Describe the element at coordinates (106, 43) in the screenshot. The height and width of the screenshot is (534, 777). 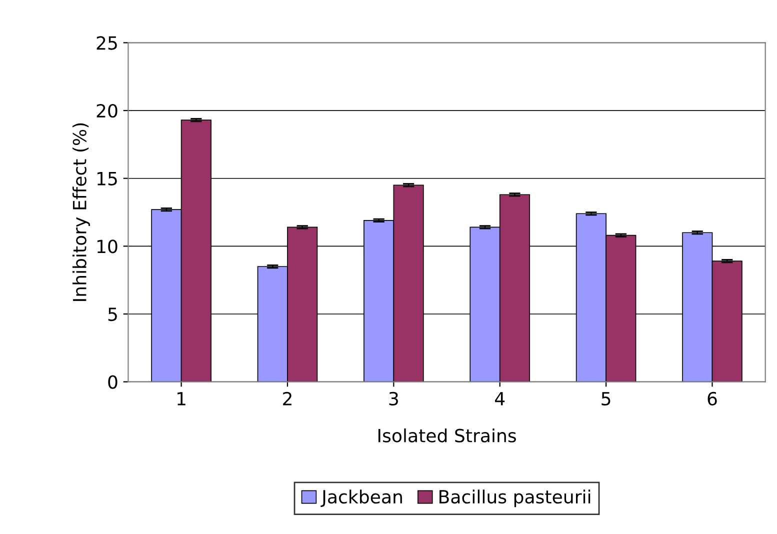
I see `y-tick-label: 25` at that location.